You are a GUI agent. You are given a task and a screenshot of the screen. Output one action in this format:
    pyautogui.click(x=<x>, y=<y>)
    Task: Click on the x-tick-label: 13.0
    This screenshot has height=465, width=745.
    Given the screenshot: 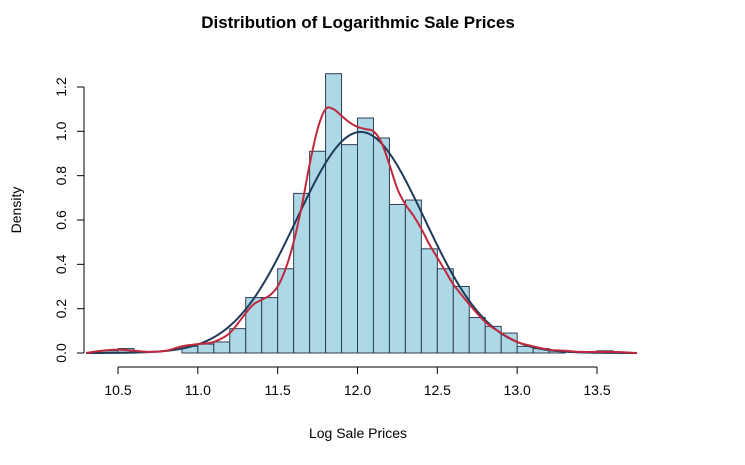 What is the action you would take?
    pyautogui.click(x=517, y=390)
    